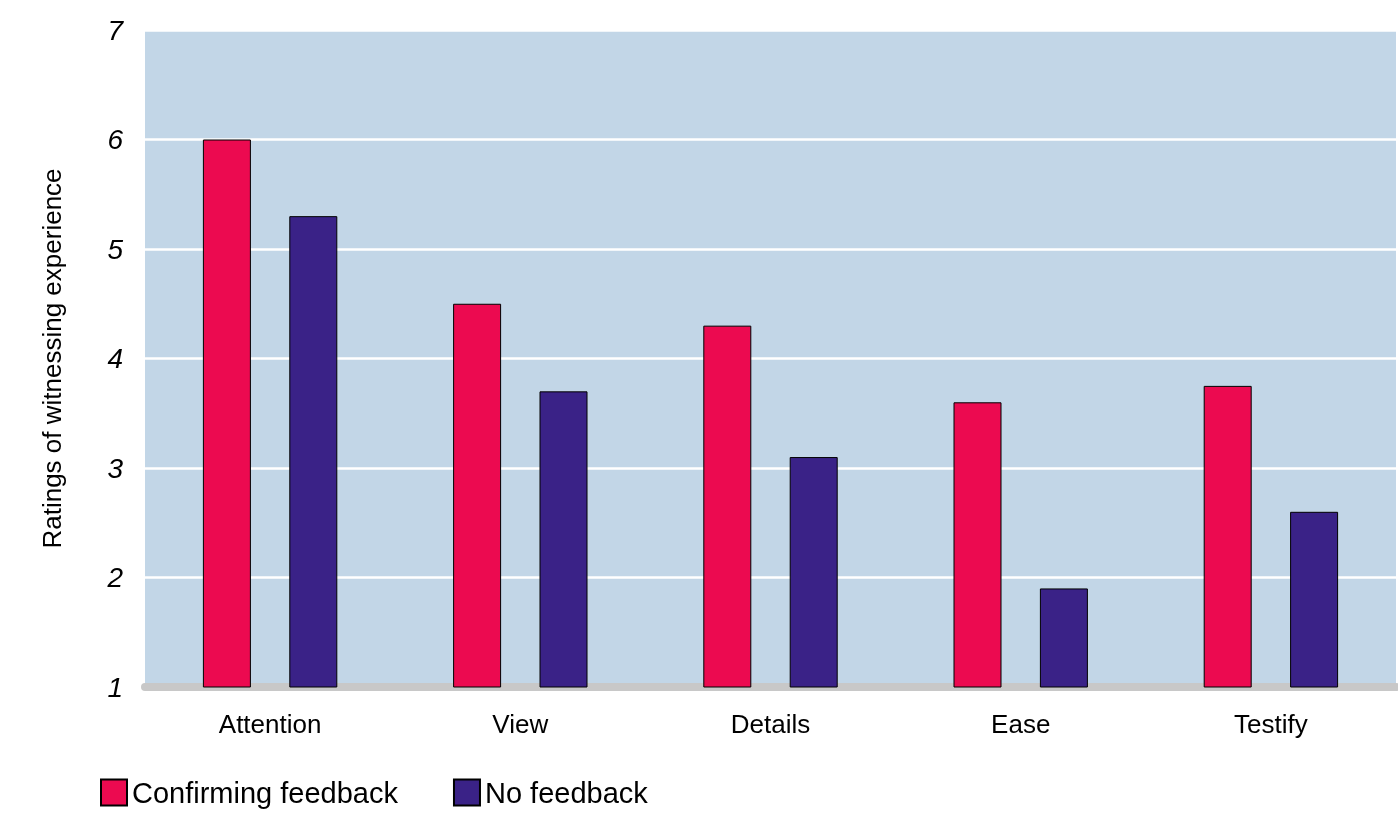 The height and width of the screenshot is (820, 1398). I want to click on x-tick-label: Ease, so click(1021, 724).